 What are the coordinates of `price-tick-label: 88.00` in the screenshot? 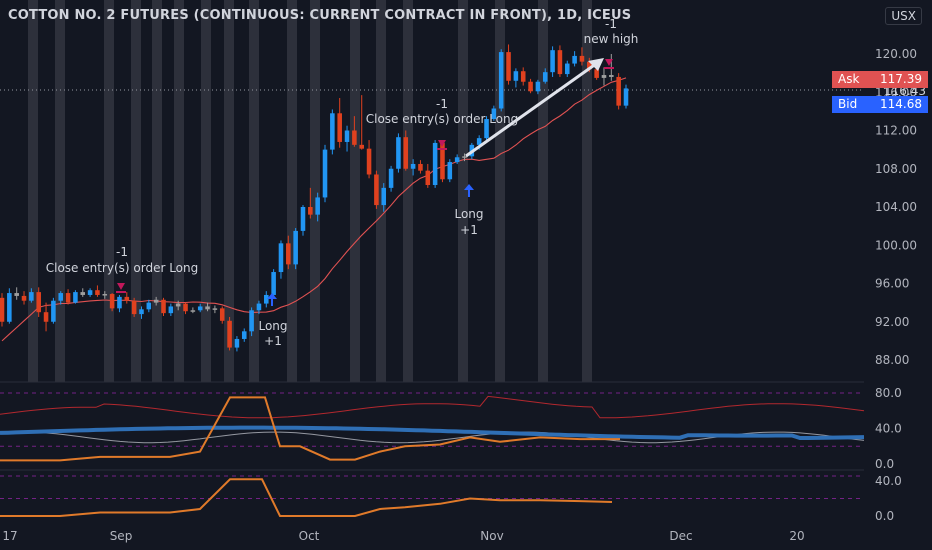 It's located at (892, 360).